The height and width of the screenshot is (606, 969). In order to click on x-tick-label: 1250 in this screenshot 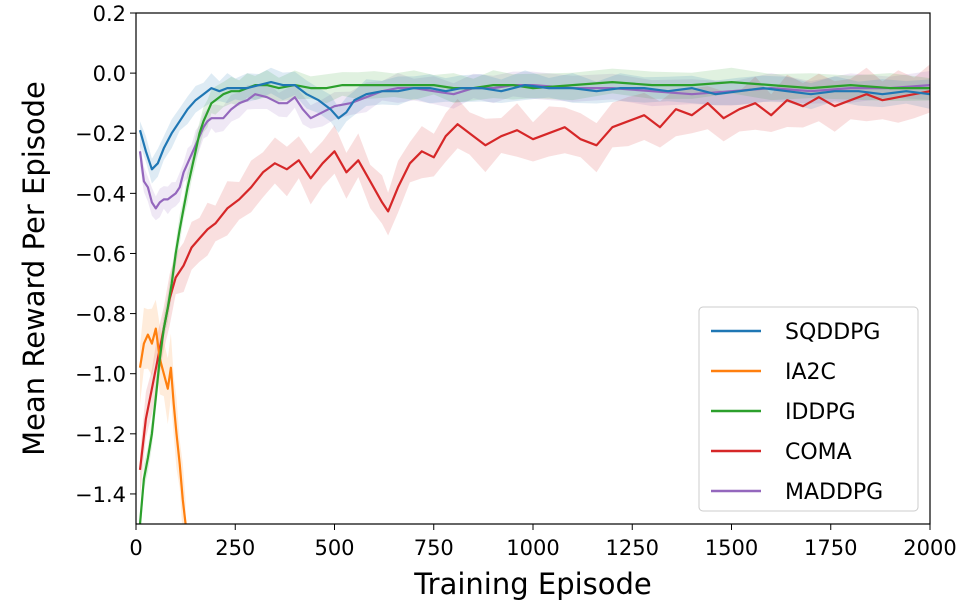, I will do `click(632, 548)`.